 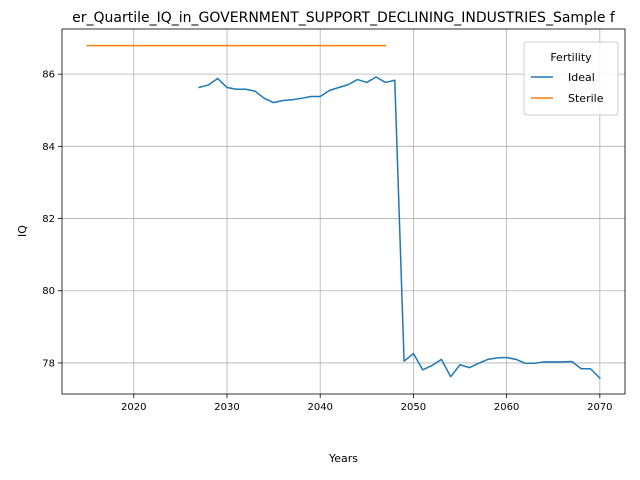 I want to click on x-tick-label: 2030, so click(x=226, y=407).